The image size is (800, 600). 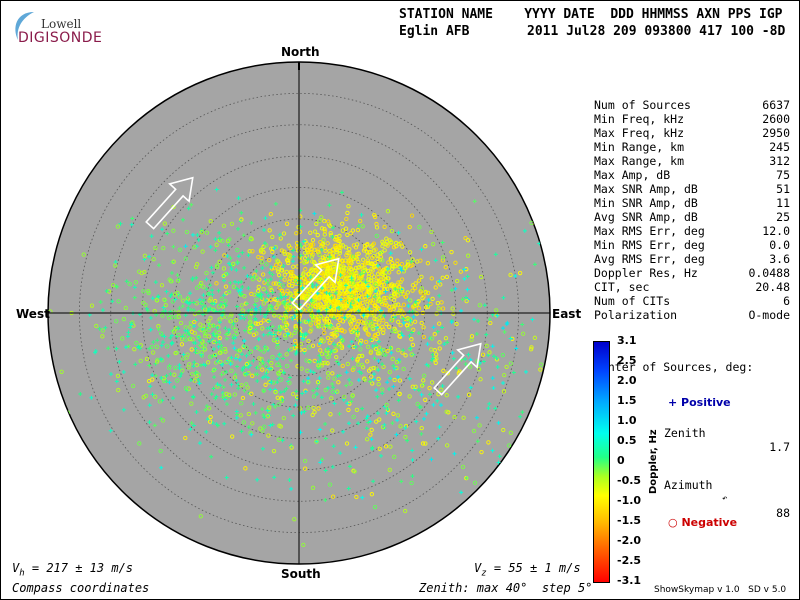 I want to click on doppler-colorbar, so click(x=601, y=462).